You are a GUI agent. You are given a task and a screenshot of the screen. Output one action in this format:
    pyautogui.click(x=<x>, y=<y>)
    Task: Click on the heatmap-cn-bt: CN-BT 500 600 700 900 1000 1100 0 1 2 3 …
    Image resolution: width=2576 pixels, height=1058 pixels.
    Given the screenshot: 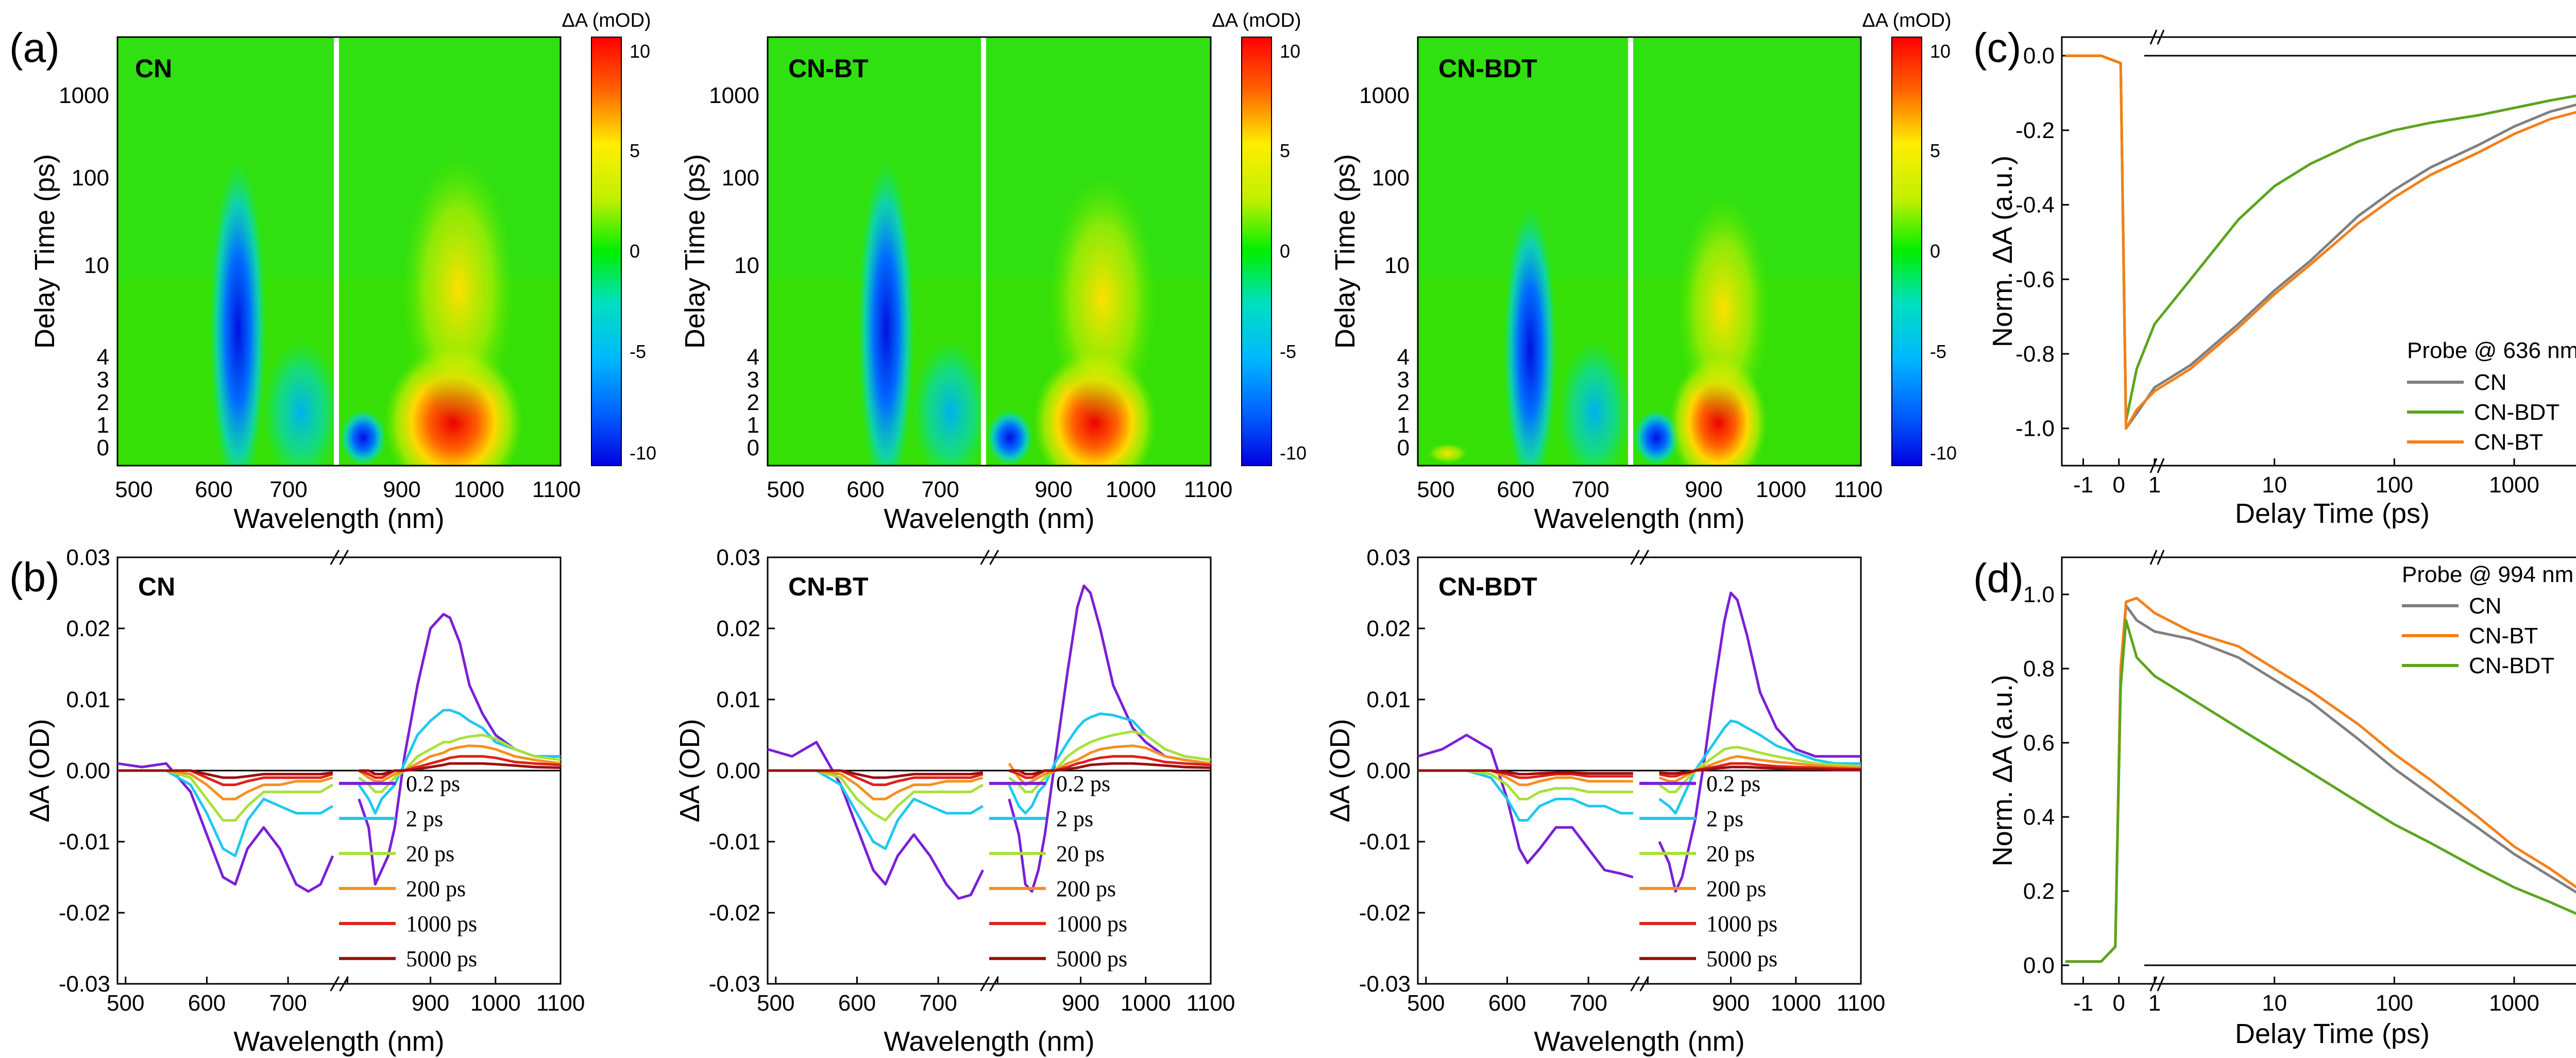 What is the action you would take?
    pyautogui.click(x=993, y=272)
    